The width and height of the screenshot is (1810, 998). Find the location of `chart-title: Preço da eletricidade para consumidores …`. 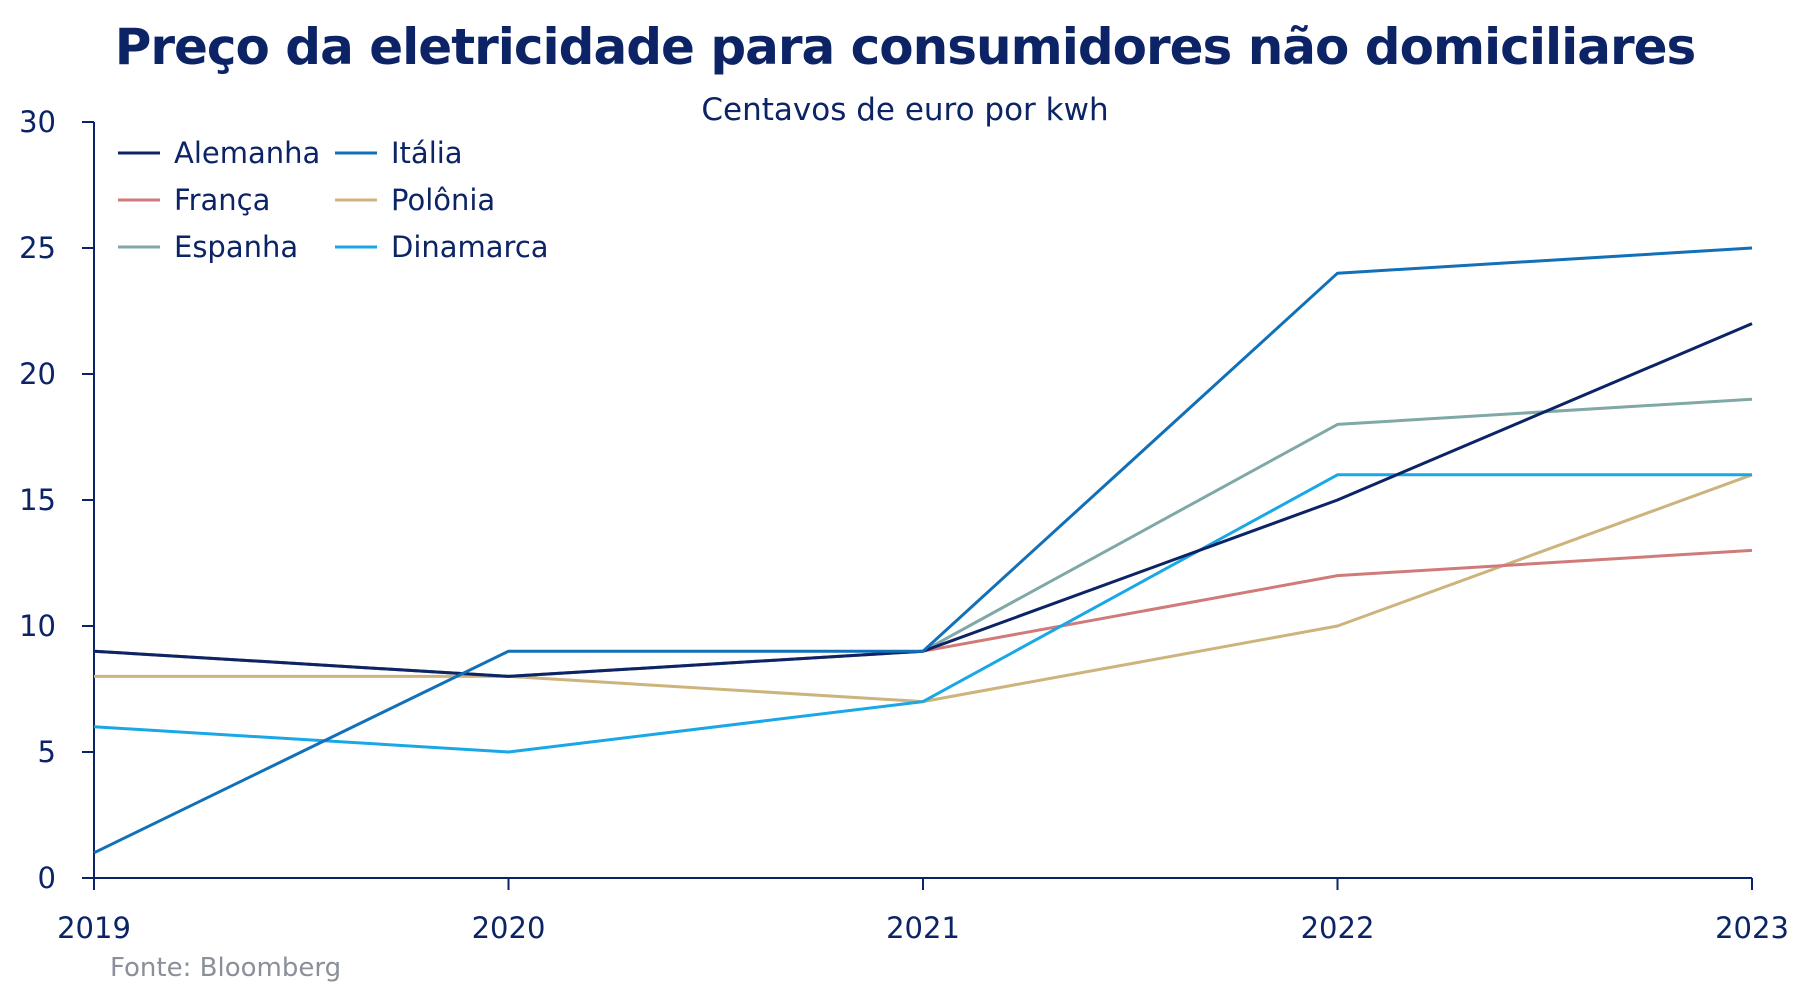

chart-title: Preço da eletricidade para consumidores … is located at coordinates (905, 47).